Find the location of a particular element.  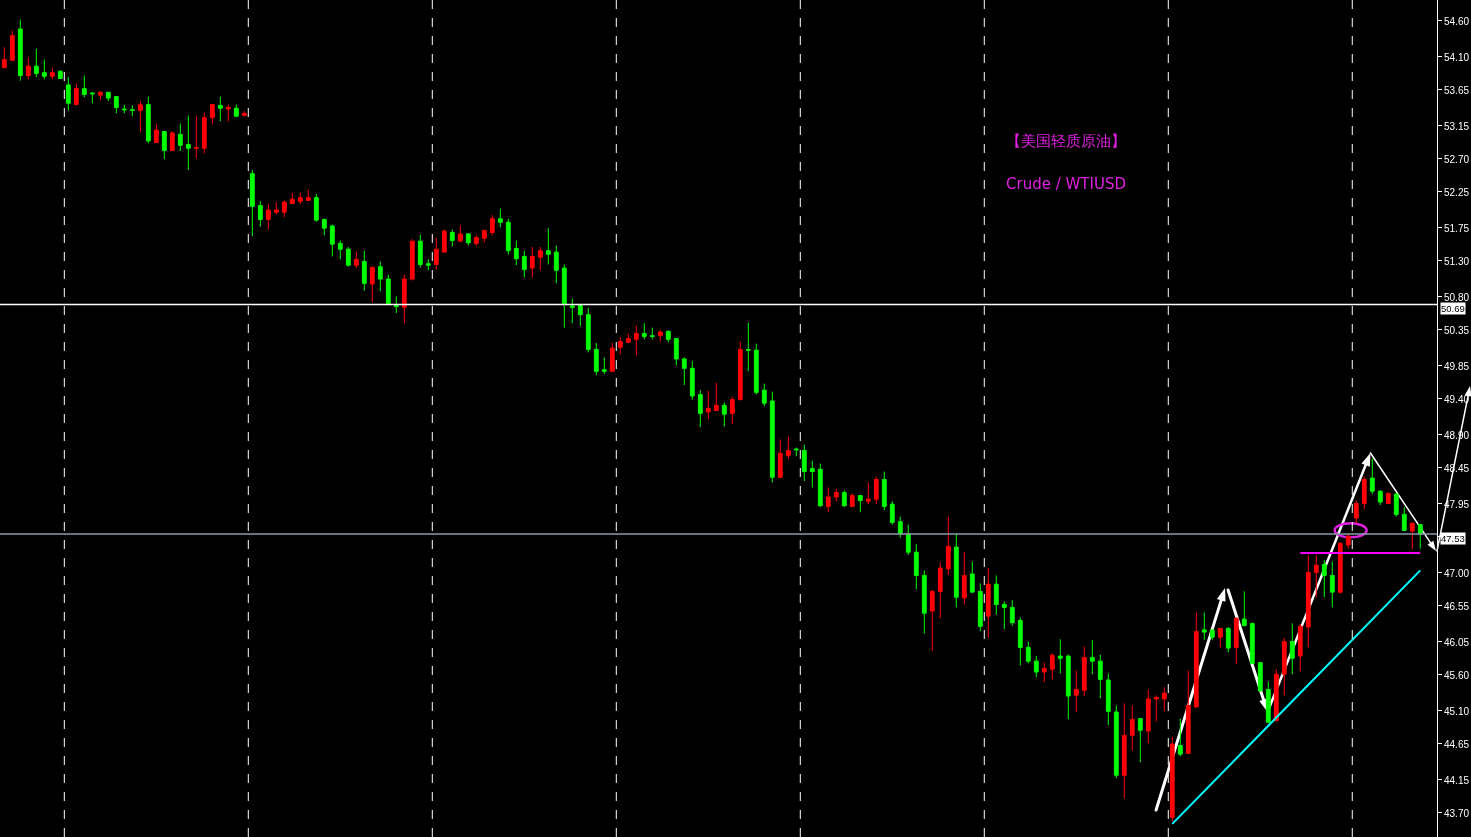

y-tick-label: 49.85 is located at coordinates (1457, 366).